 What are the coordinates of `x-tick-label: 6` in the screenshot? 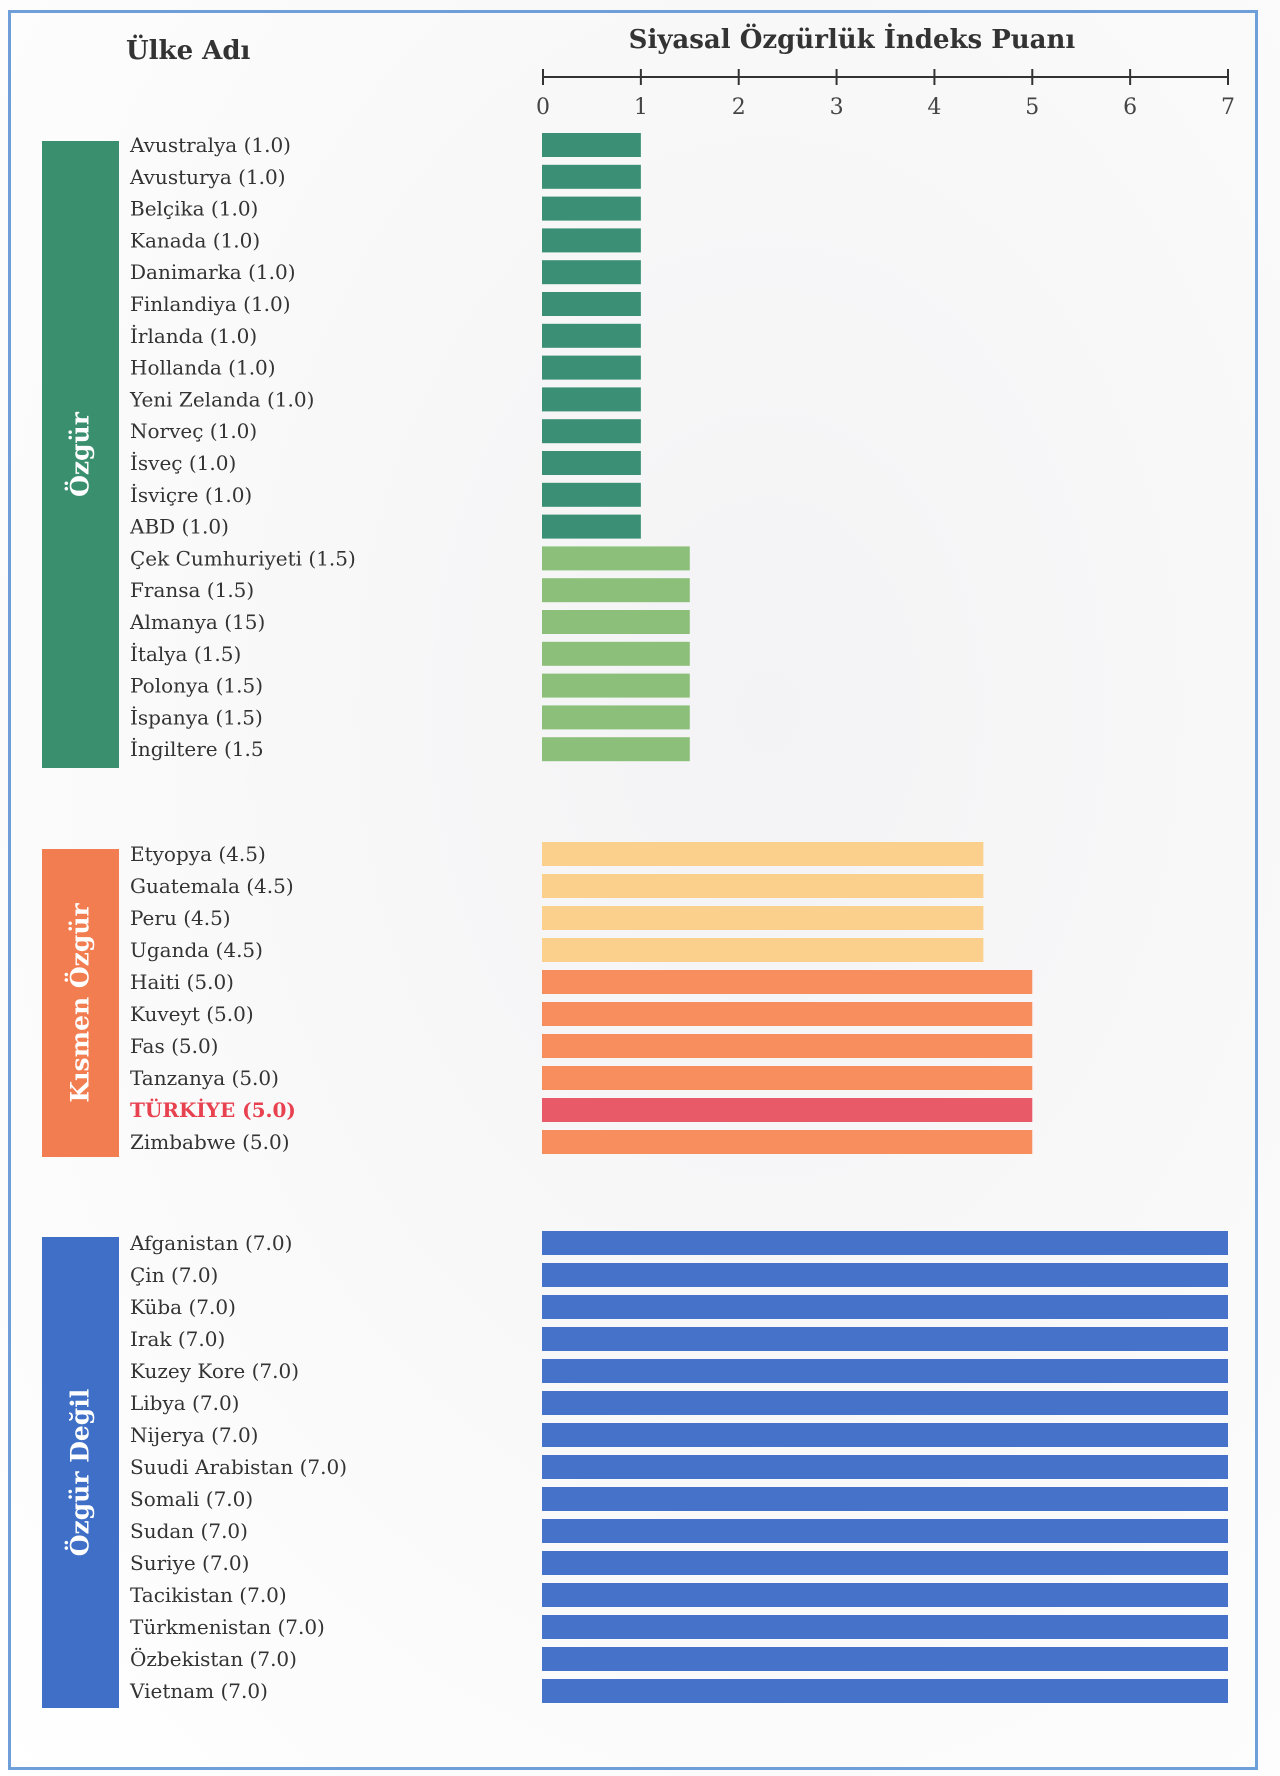 It's located at (1130, 107).